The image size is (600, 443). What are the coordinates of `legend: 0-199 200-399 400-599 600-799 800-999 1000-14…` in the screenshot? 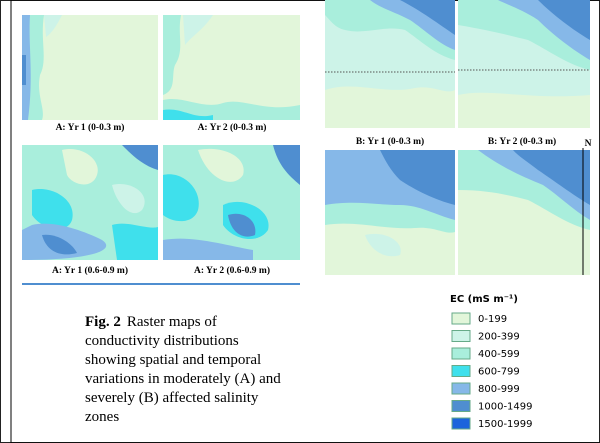 It's located at (492, 371).